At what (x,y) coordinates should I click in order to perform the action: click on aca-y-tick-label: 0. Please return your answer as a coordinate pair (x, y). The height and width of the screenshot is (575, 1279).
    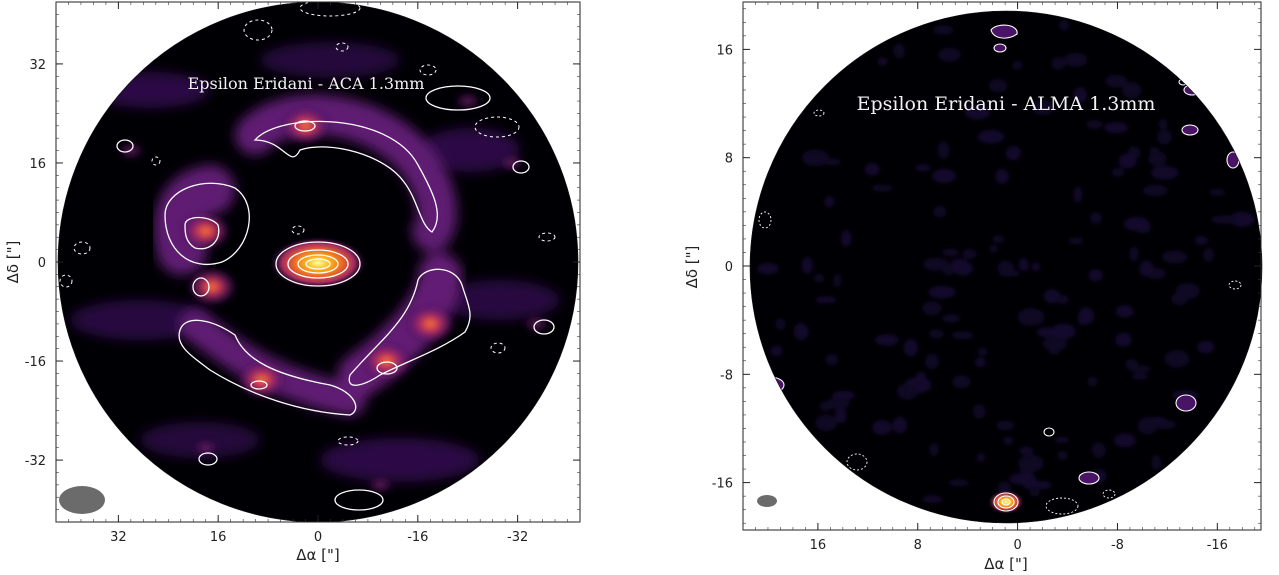
    Looking at the image, I should click on (42, 263).